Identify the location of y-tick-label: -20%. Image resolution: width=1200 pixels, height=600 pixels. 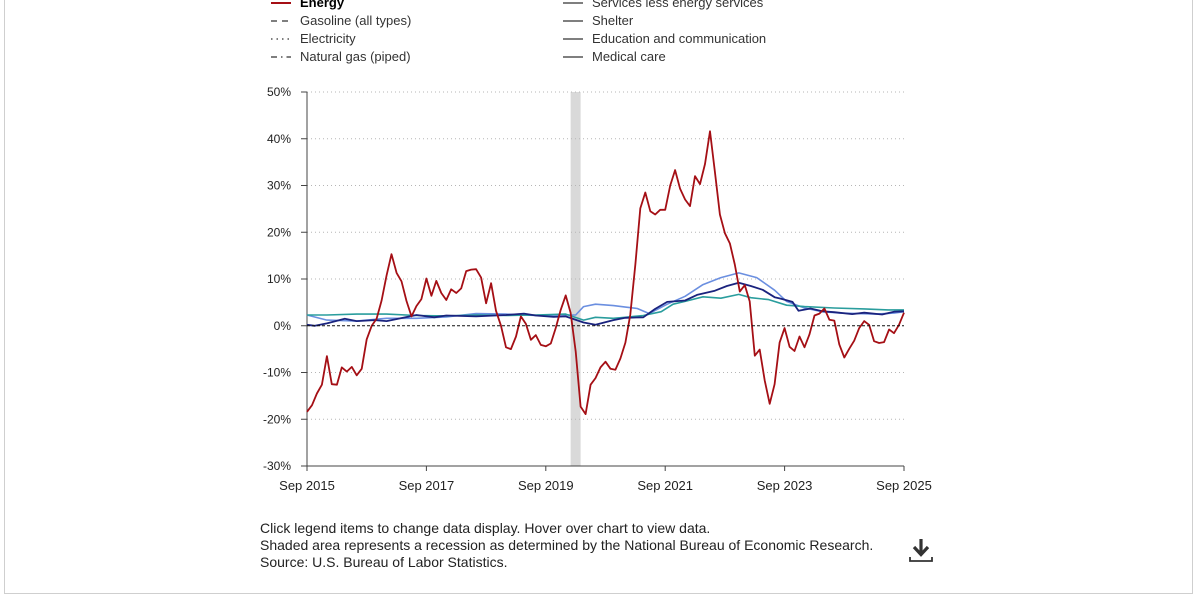
(277, 419).